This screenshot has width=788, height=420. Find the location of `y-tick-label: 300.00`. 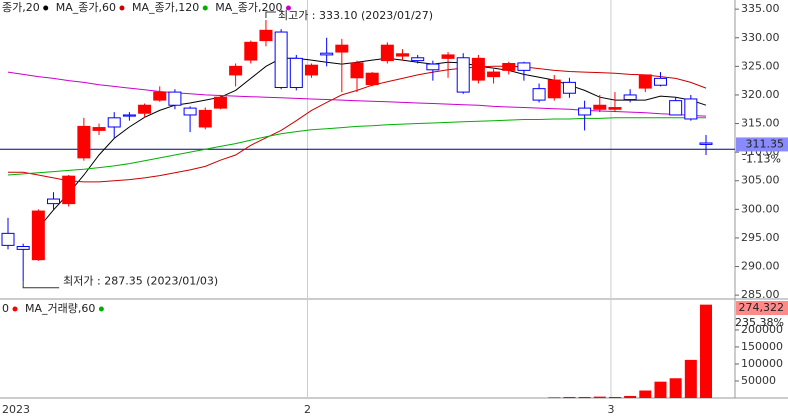

y-tick-label: 300.00 is located at coordinates (760, 208).